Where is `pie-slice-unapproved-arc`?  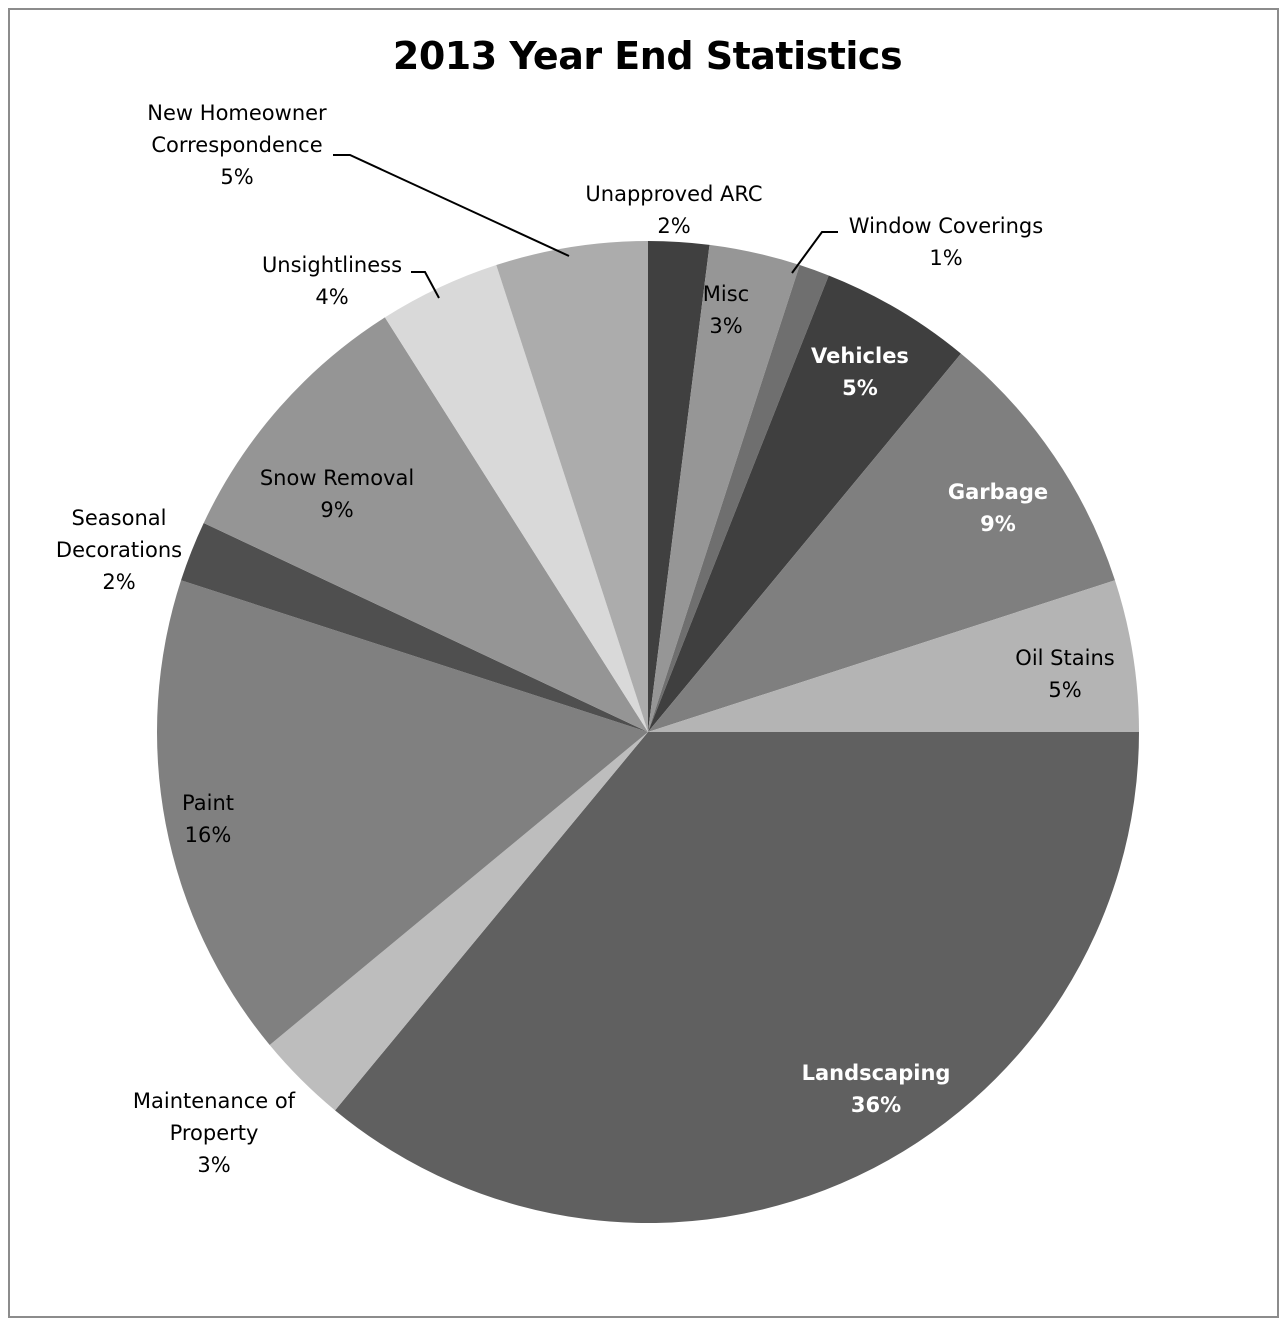 pie-slice-unapproved-arc is located at coordinates (679, 486).